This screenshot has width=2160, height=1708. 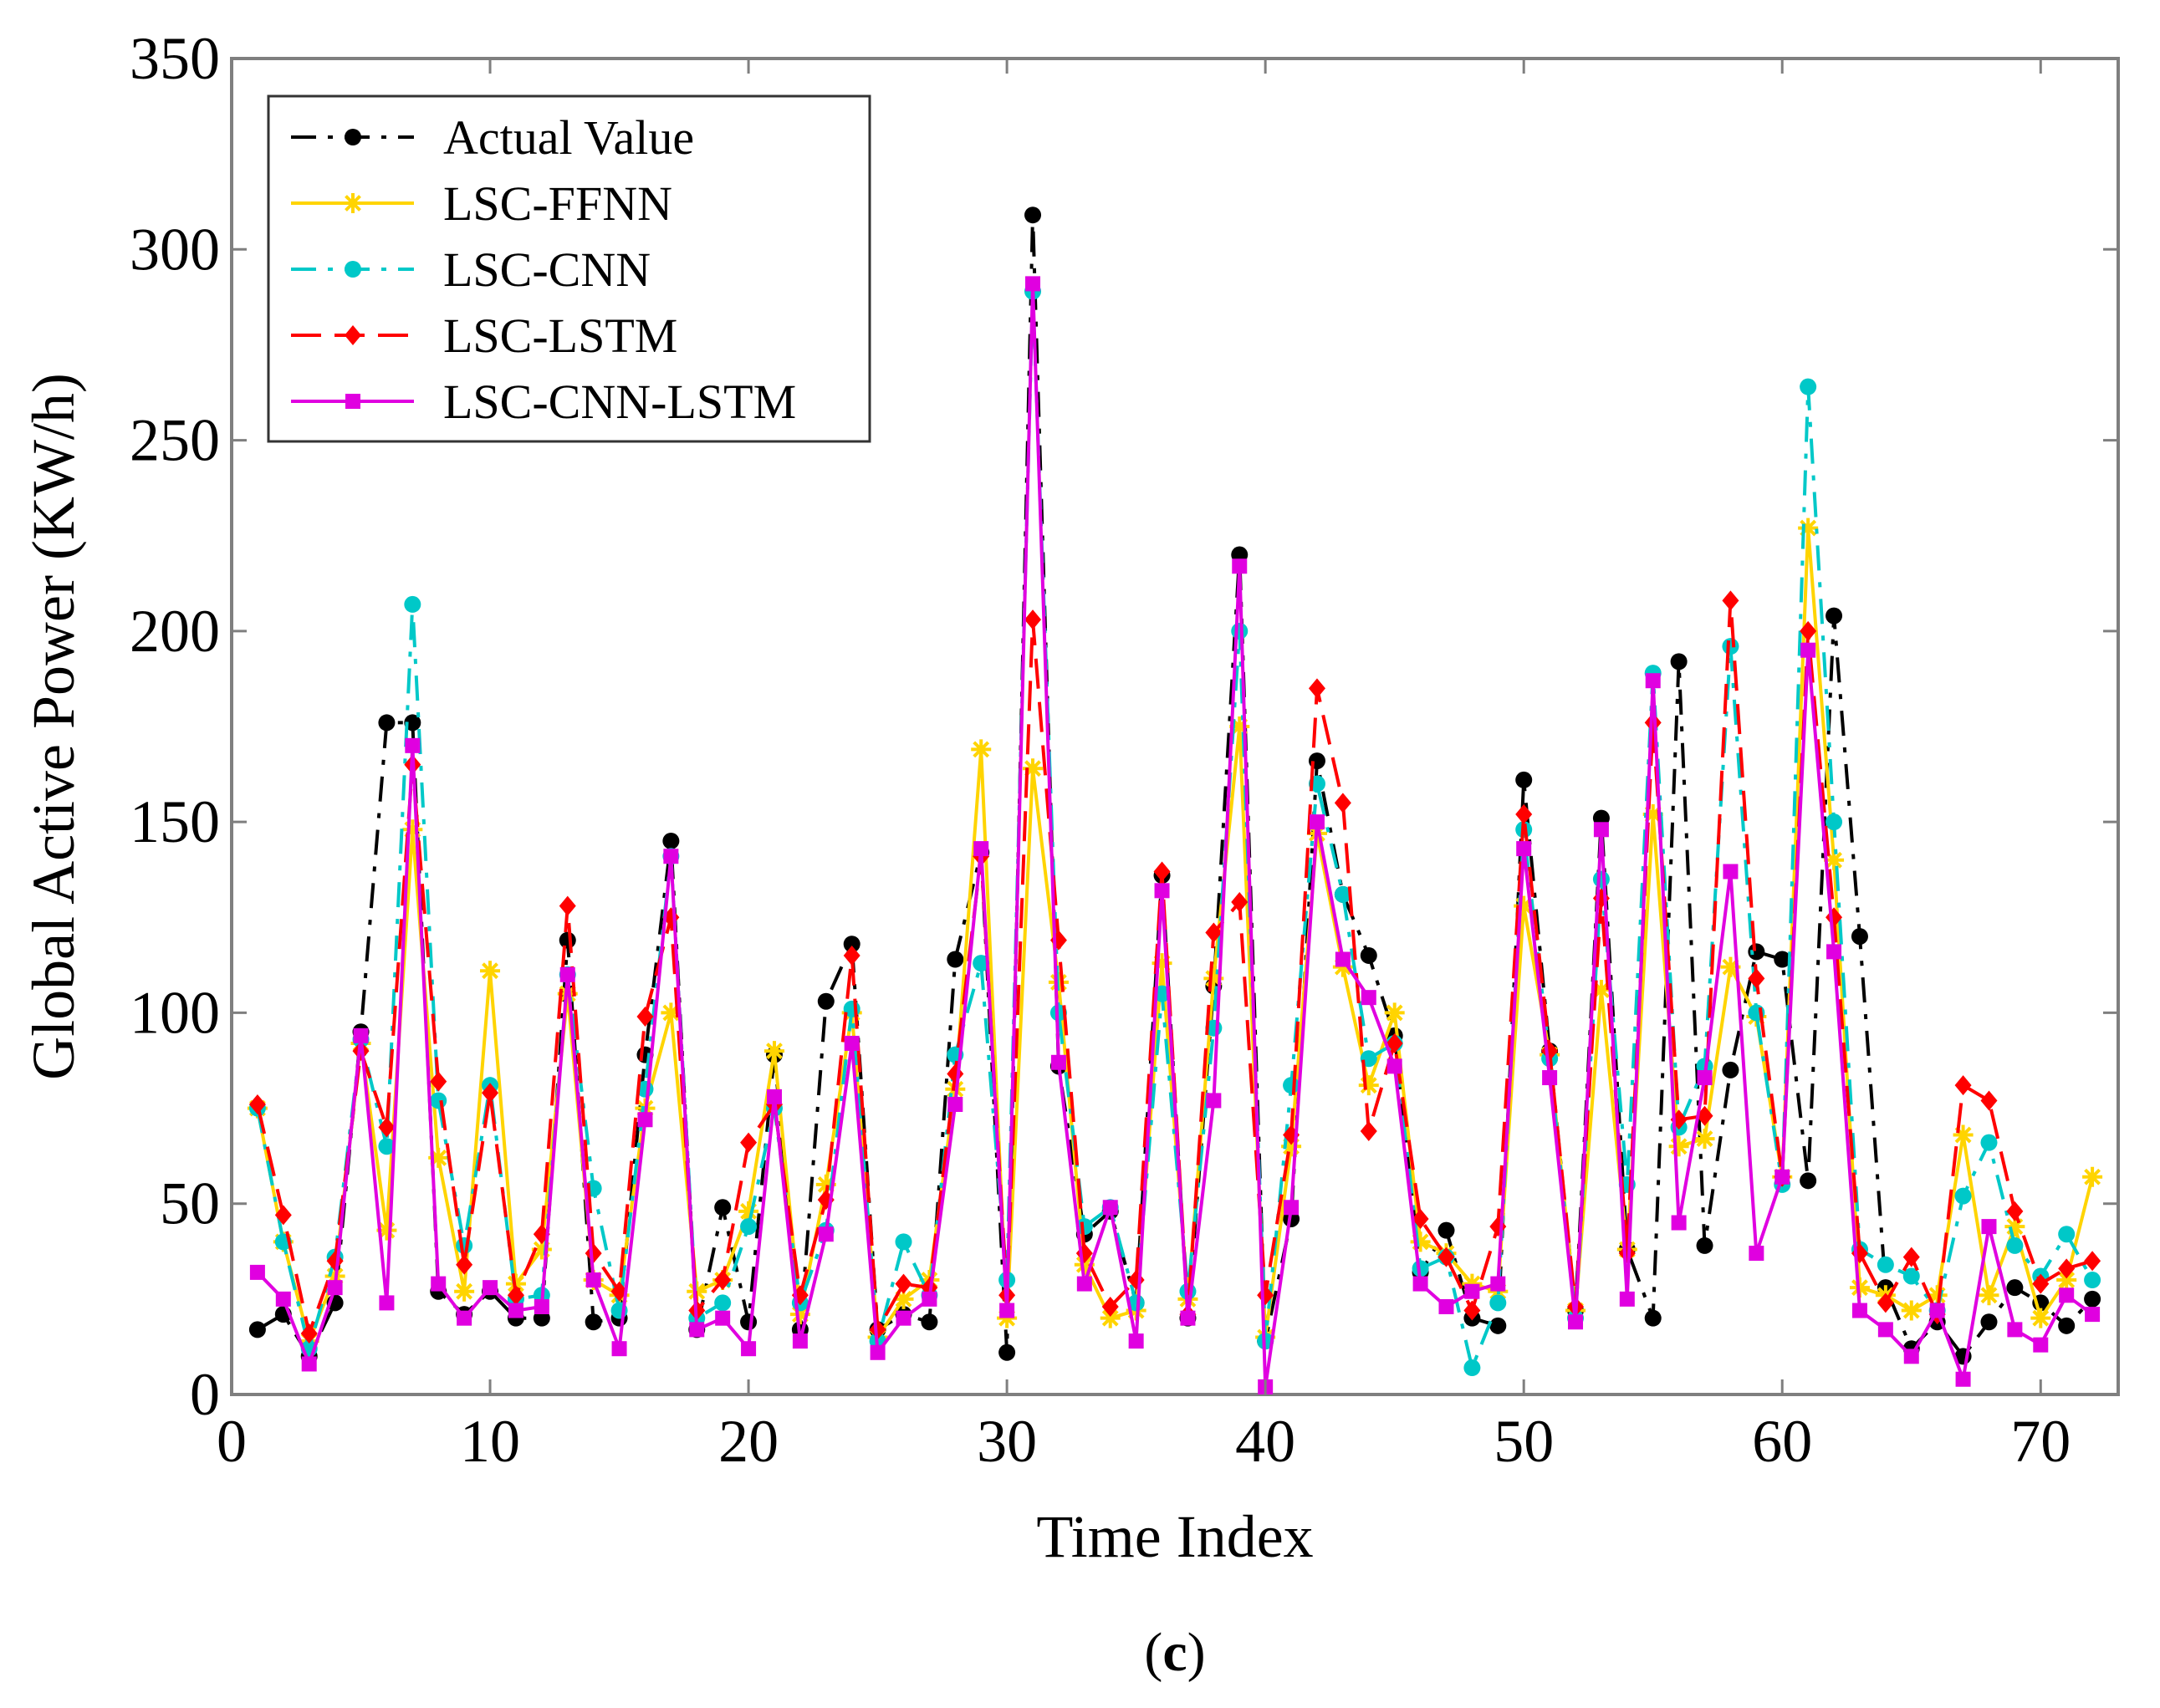 I want to click on panel-caption: (c), so click(x=1174, y=1652).